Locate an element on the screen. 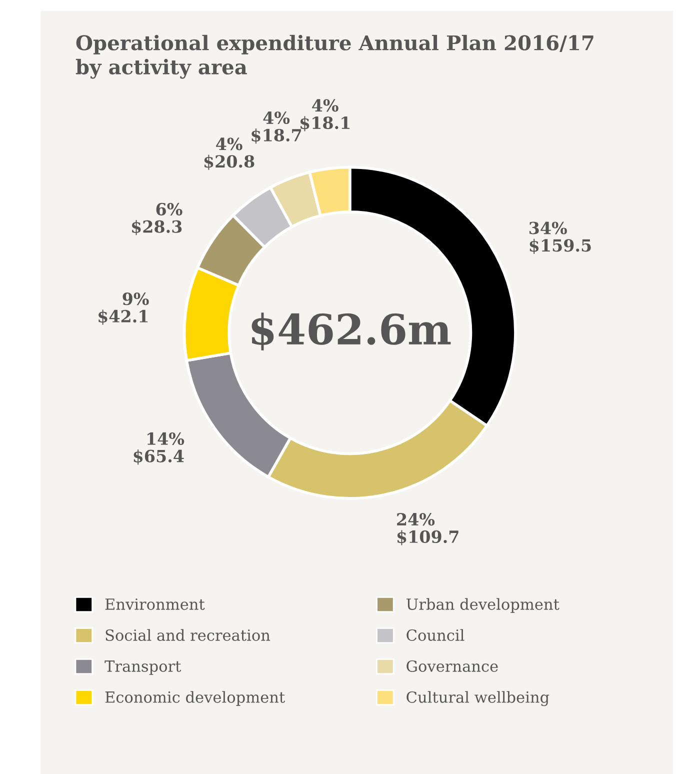 The height and width of the screenshot is (774, 686). legend-label: Cultural wellbeing is located at coordinates (478, 698).